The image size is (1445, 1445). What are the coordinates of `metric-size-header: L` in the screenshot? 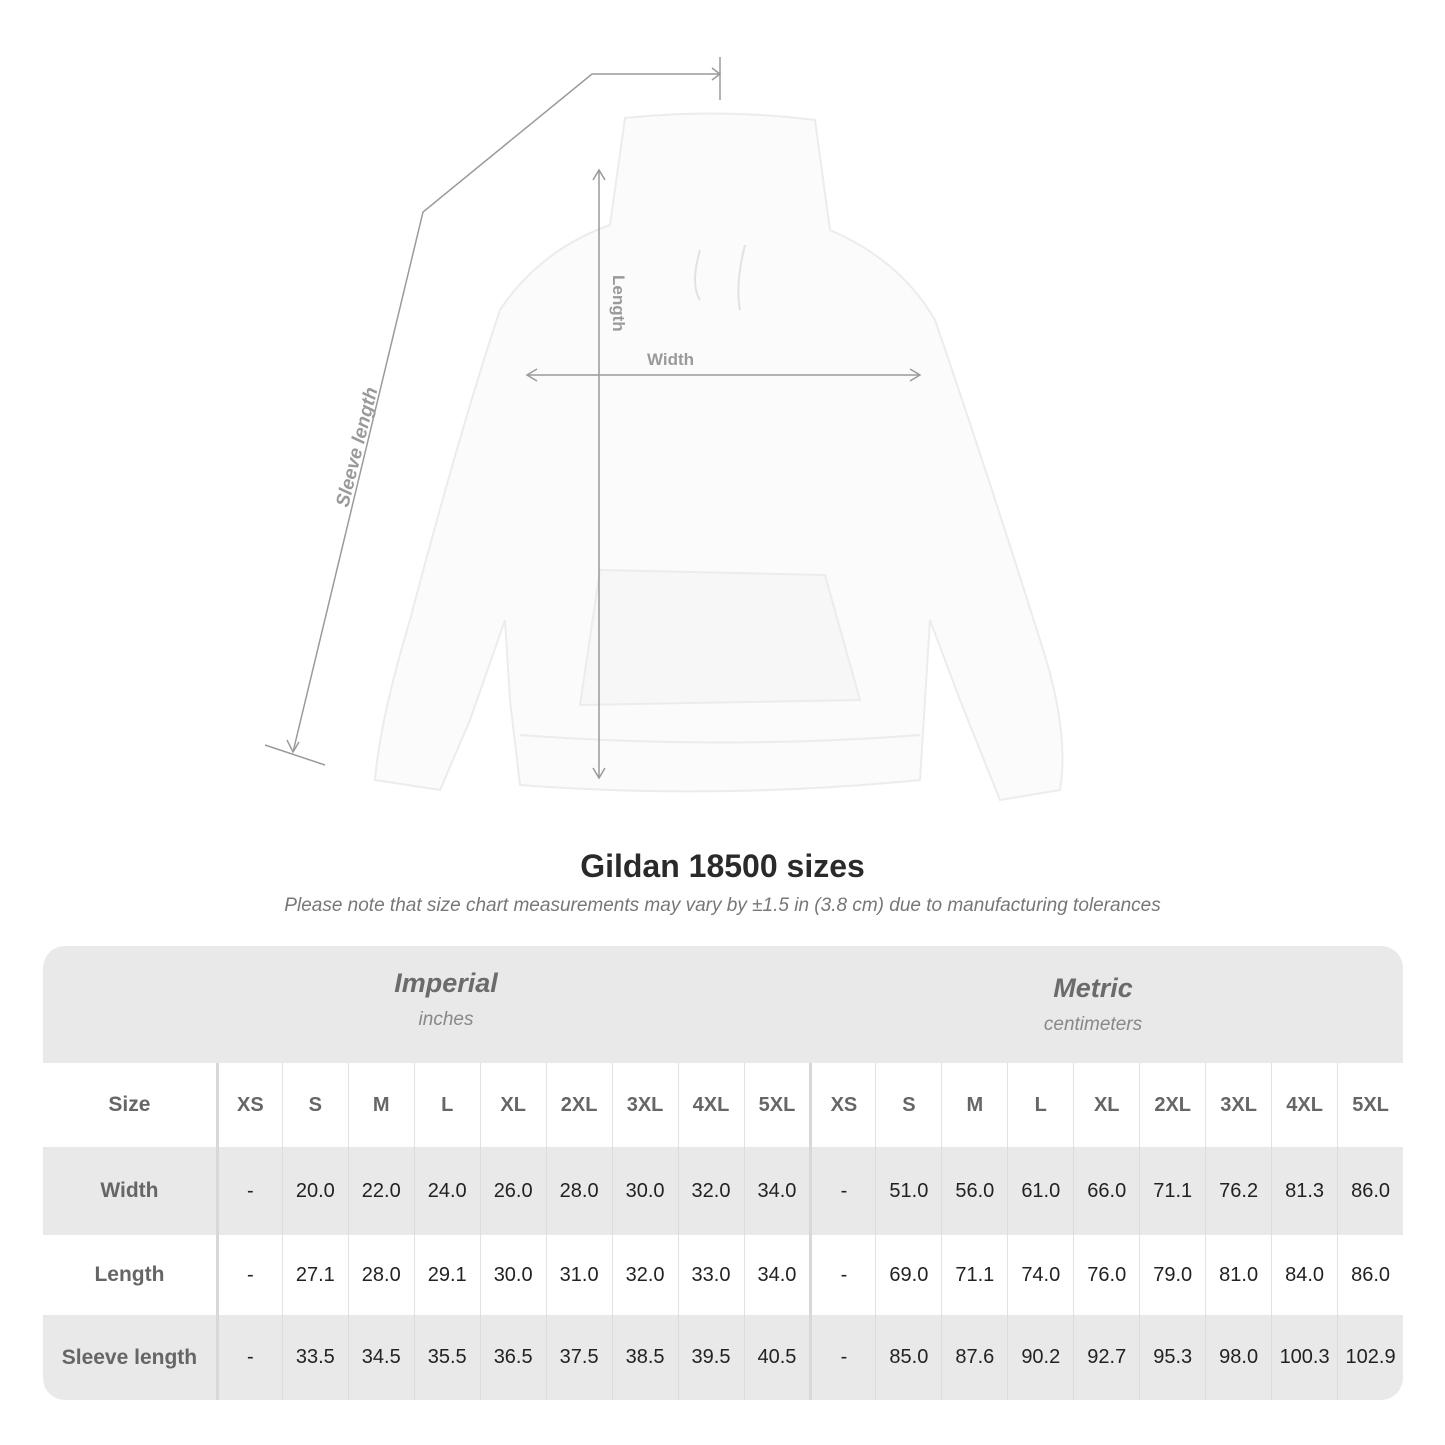 It's located at (1040, 1105).